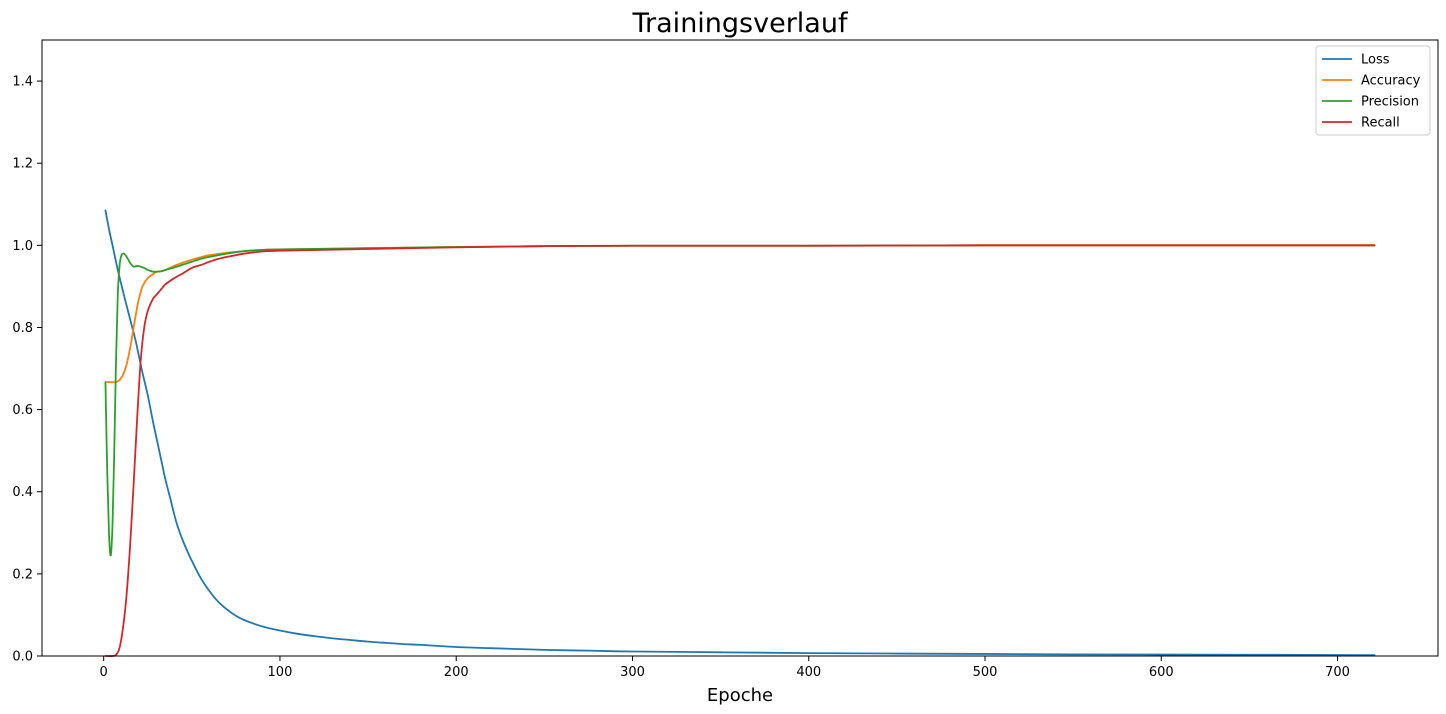 The image size is (1446, 714). I want to click on legend-label-recall: Recall, so click(1380, 123).